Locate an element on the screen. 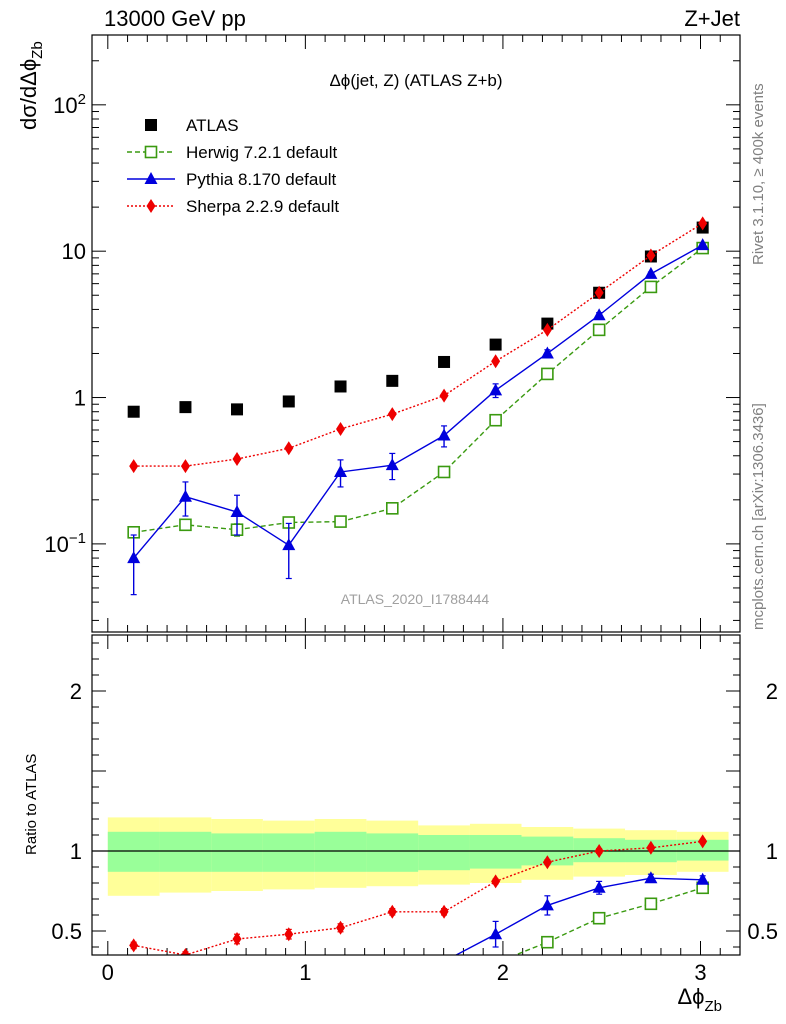 Image resolution: width=786 pixels, height=1024 pixels. legend-label-sherpa: Sherpa 2.2.9 default is located at coordinates (262, 206).